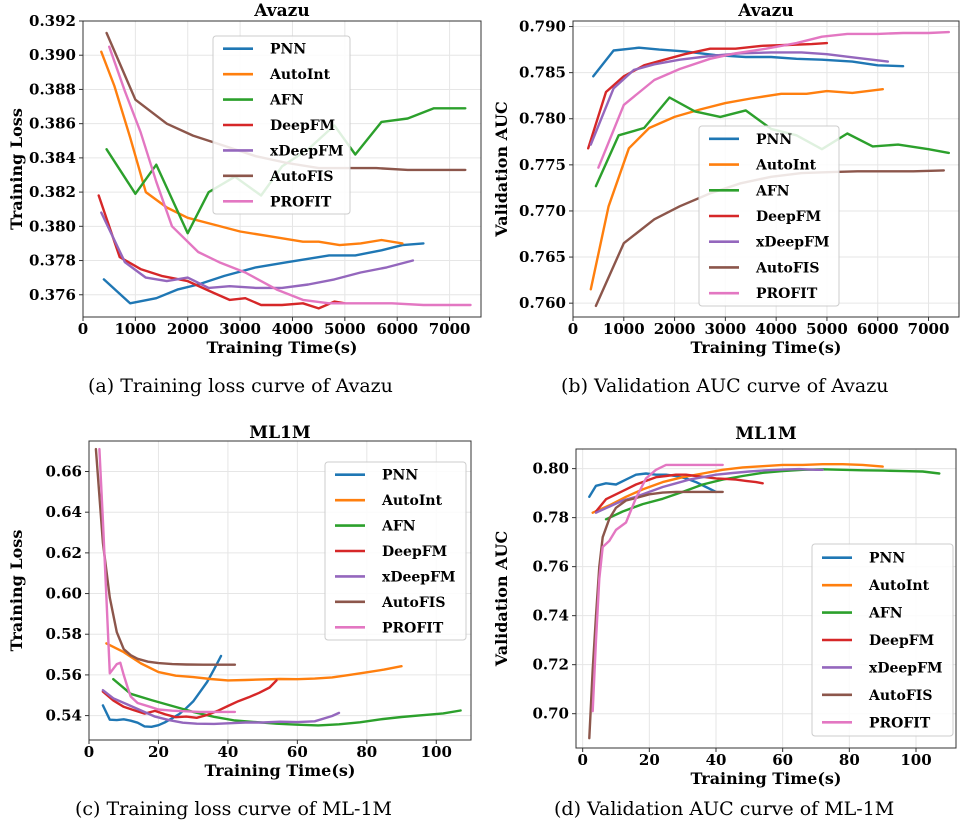  Describe the element at coordinates (765, 11) in the screenshot. I see `chart-title: Avazu` at that location.